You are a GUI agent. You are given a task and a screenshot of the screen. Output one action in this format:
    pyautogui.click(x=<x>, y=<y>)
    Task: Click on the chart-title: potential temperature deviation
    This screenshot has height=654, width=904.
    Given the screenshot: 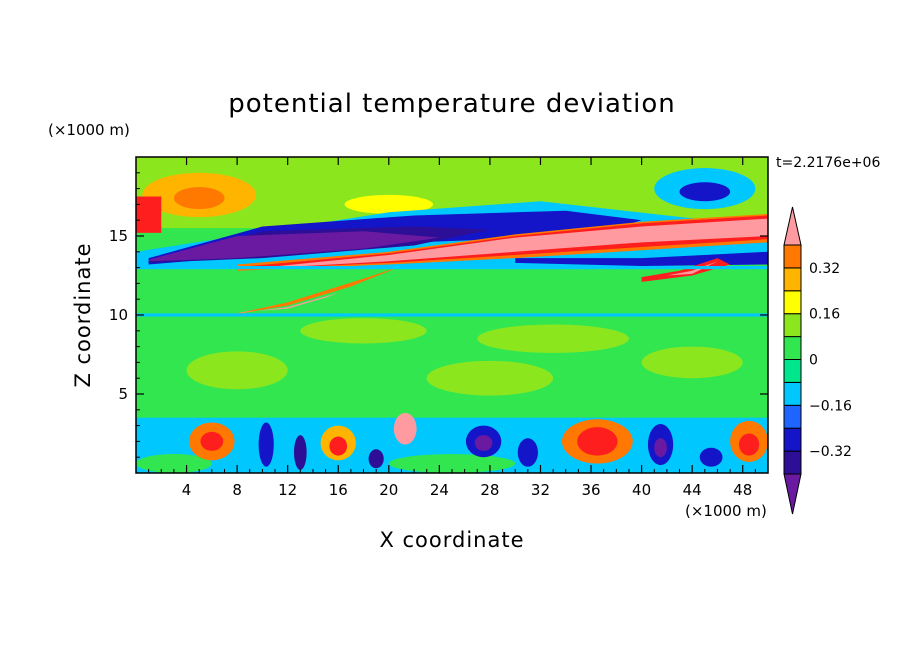 What is the action you would take?
    pyautogui.click(x=451, y=104)
    